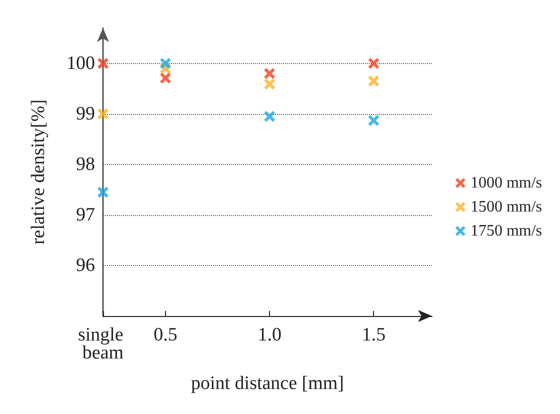 Image resolution: width=560 pixels, height=414 pixels. What do you see at coordinates (166, 335) in the screenshot?
I see `x-tick-label: 0.5` at bounding box center [166, 335].